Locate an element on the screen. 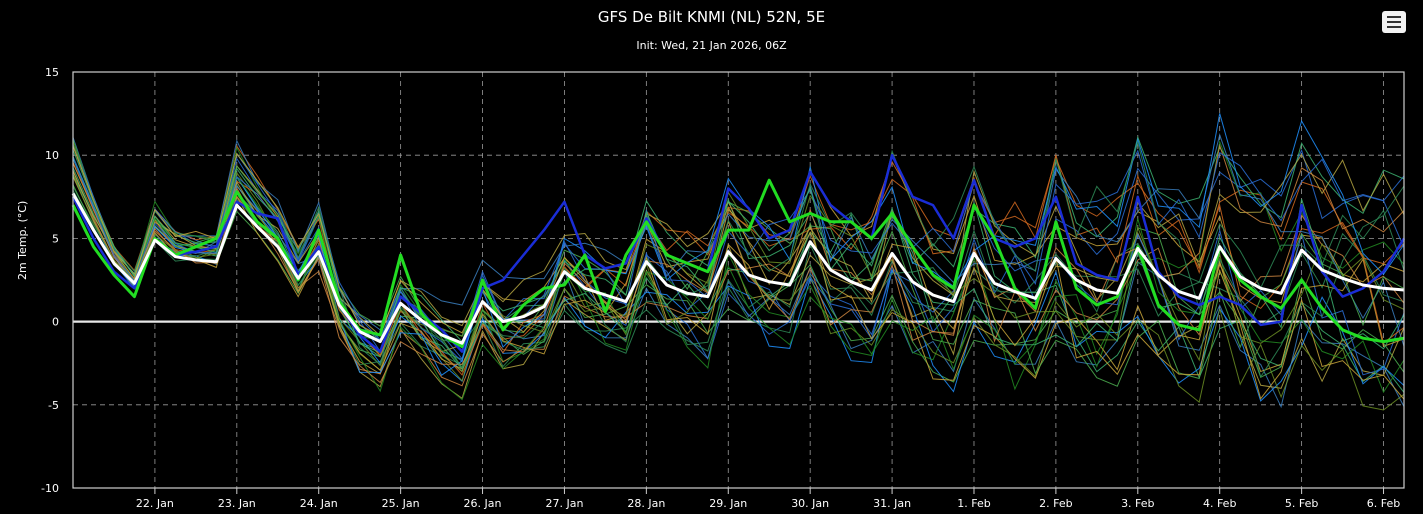 Image resolution: width=1423 pixels, height=514 pixels. y-tick-label: 0 is located at coordinates (55, 322).